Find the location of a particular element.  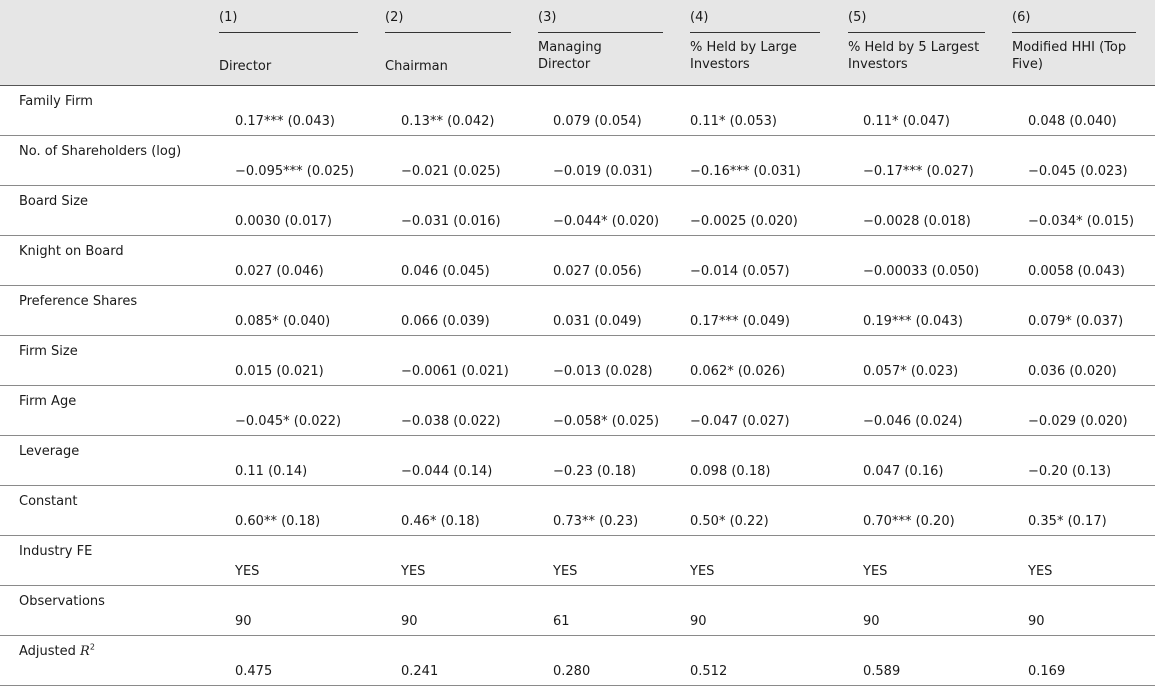

row-label: Family Firm is located at coordinates (56, 101).